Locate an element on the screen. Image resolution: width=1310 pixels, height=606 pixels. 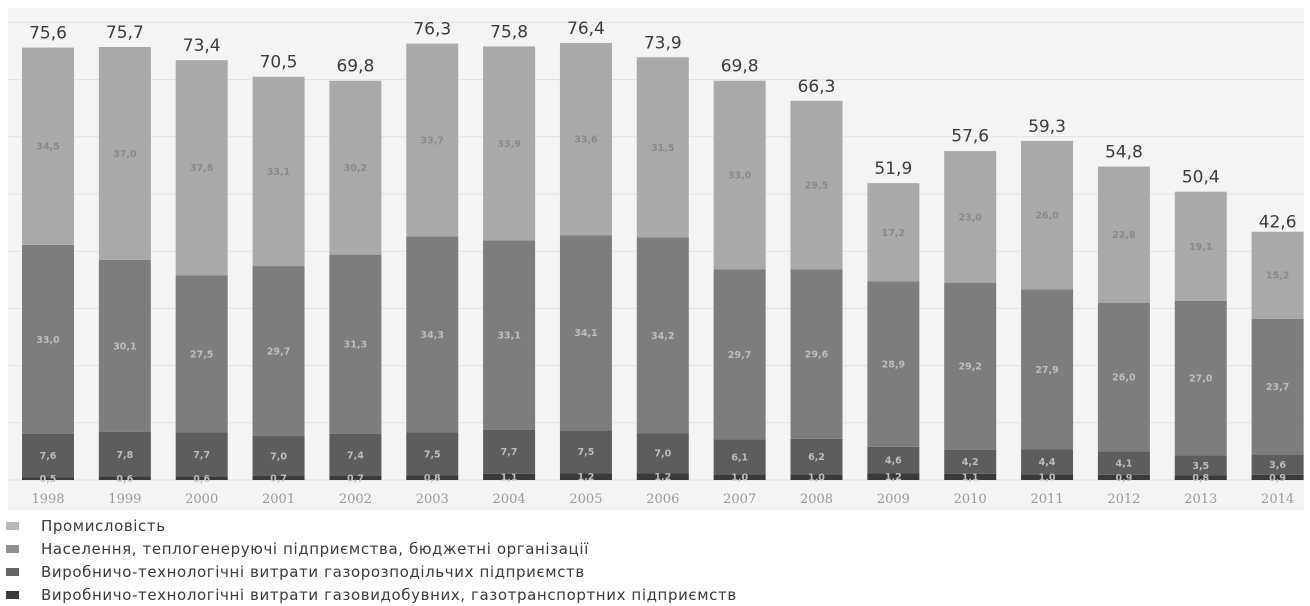
segment-value-label: 23,0 is located at coordinates (970, 217).